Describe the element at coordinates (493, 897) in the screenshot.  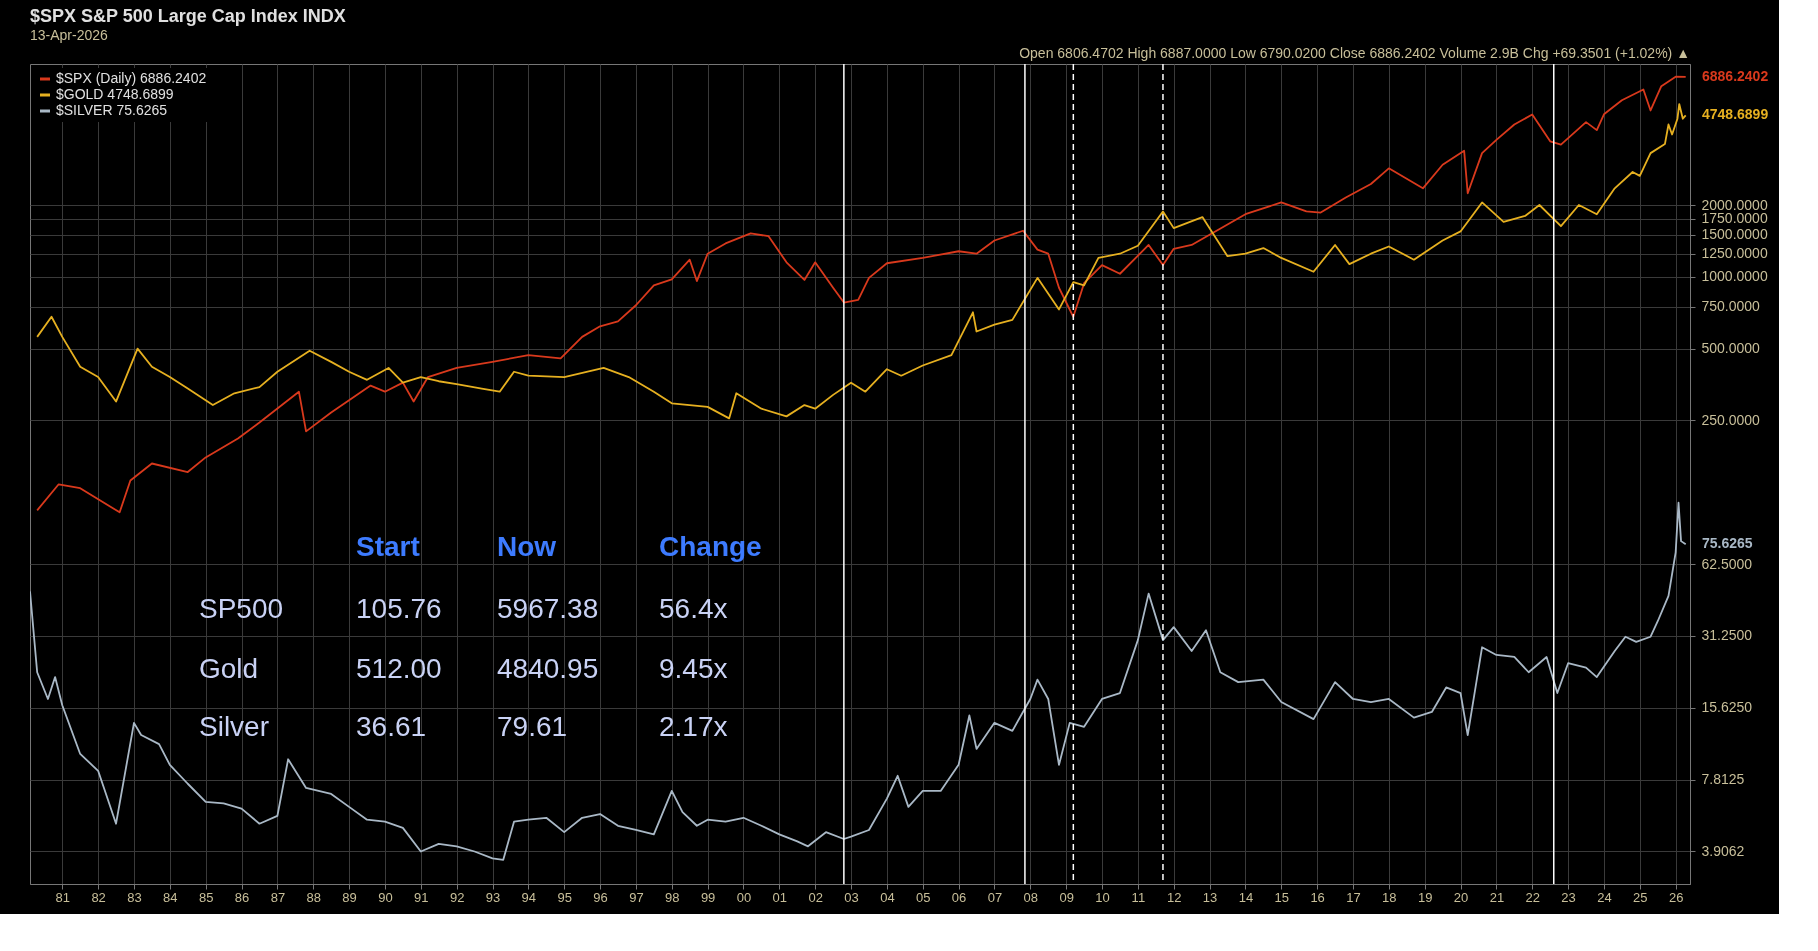
I see `x-tick-label: 93` at that location.